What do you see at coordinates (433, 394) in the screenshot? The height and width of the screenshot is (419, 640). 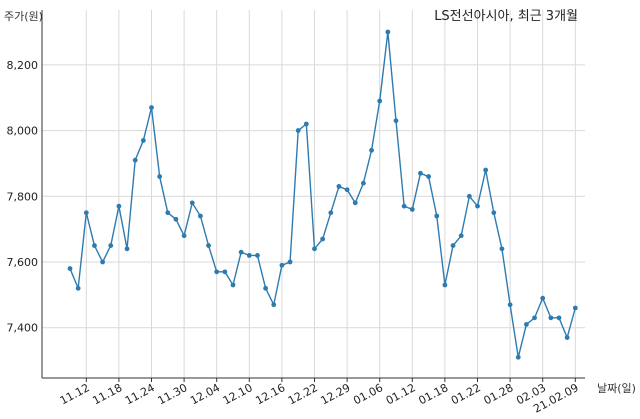 I see `x-tick-label: 01.18` at bounding box center [433, 394].